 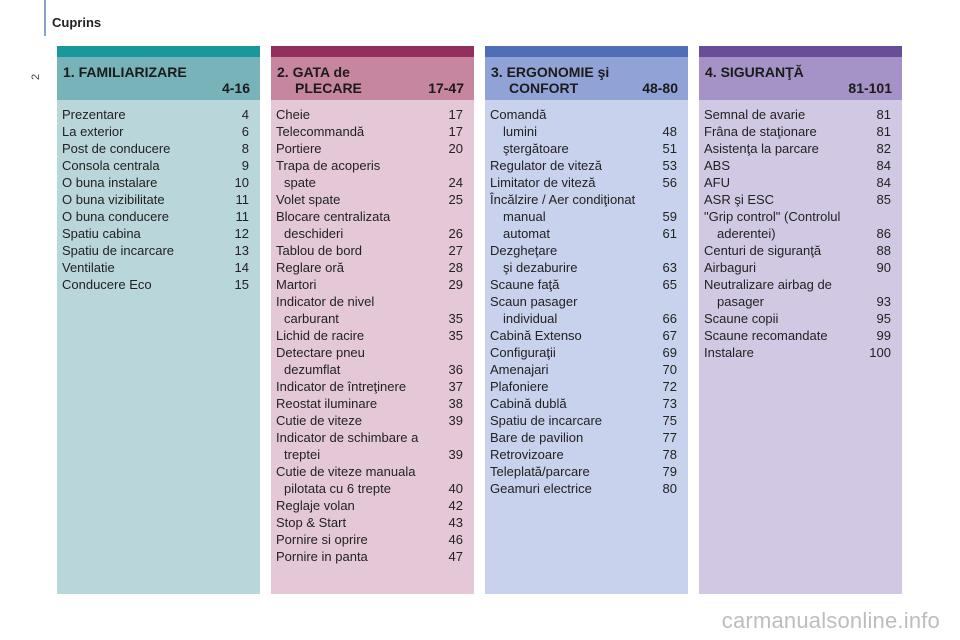 I want to click on toc-entry-page: 12, so click(x=241, y=233).